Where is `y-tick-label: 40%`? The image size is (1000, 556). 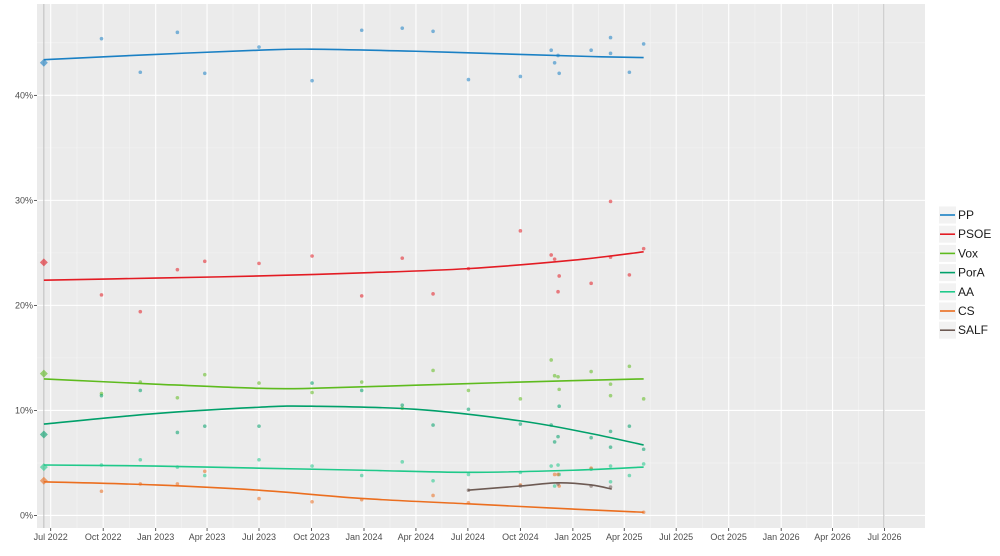 y-tick-label: 40% is located at coordinates (24, 95).